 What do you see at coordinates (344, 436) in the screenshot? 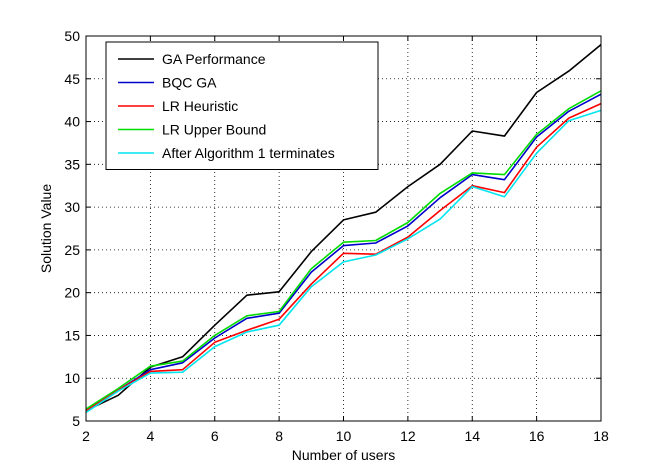
I see `x-tick-label: 10` at bounding box center [344, 436].